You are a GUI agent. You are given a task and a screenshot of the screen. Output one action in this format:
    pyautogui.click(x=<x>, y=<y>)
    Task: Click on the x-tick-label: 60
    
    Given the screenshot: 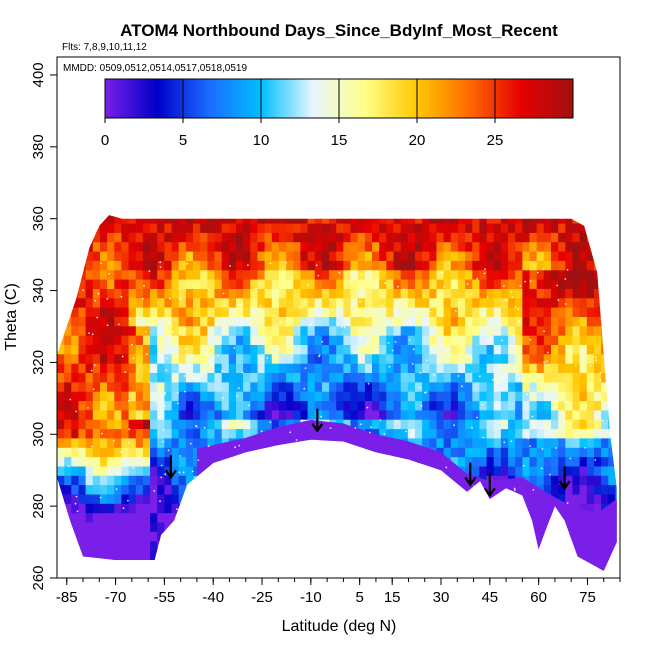 What is the action you would take?
    pyautogui.click(x=538, y=597)
    